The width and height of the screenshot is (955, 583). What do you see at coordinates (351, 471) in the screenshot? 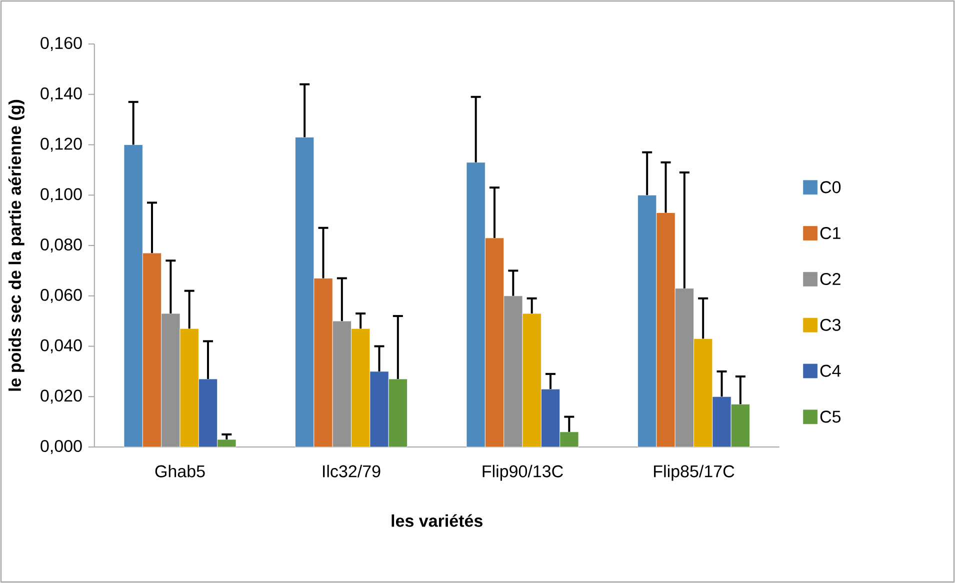
I see `x-tick-label: Ilc32/79` at bounding box center [351, 471].